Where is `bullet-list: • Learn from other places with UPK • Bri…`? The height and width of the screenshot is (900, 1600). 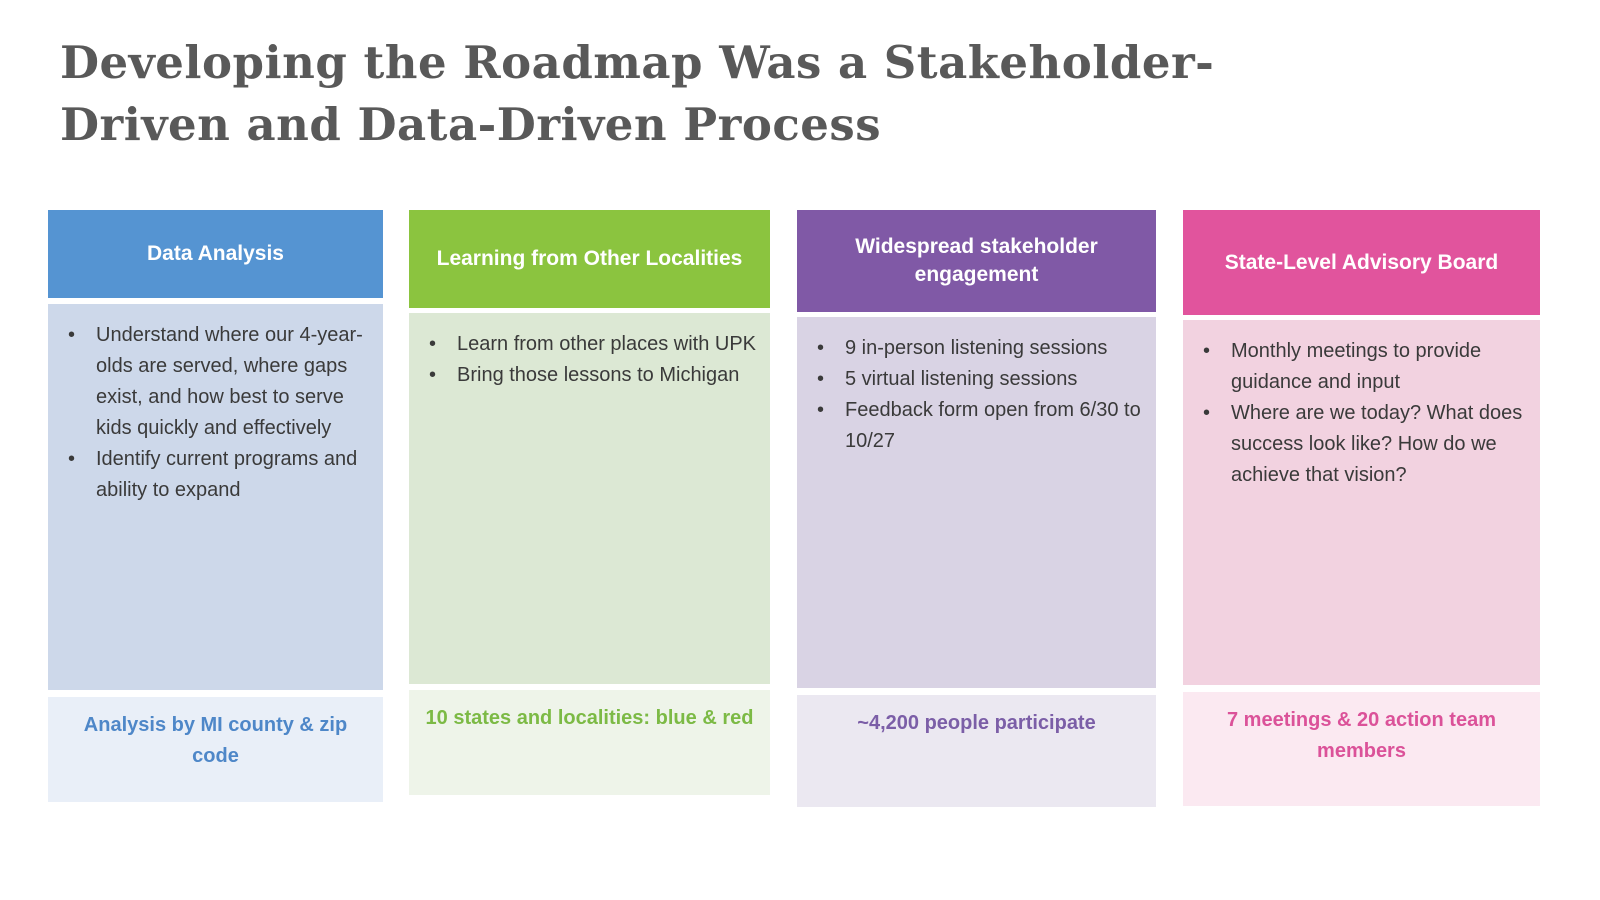
bullet-list: • Learn from other places with UPK • Bri… is located at coordinates (588, 360).